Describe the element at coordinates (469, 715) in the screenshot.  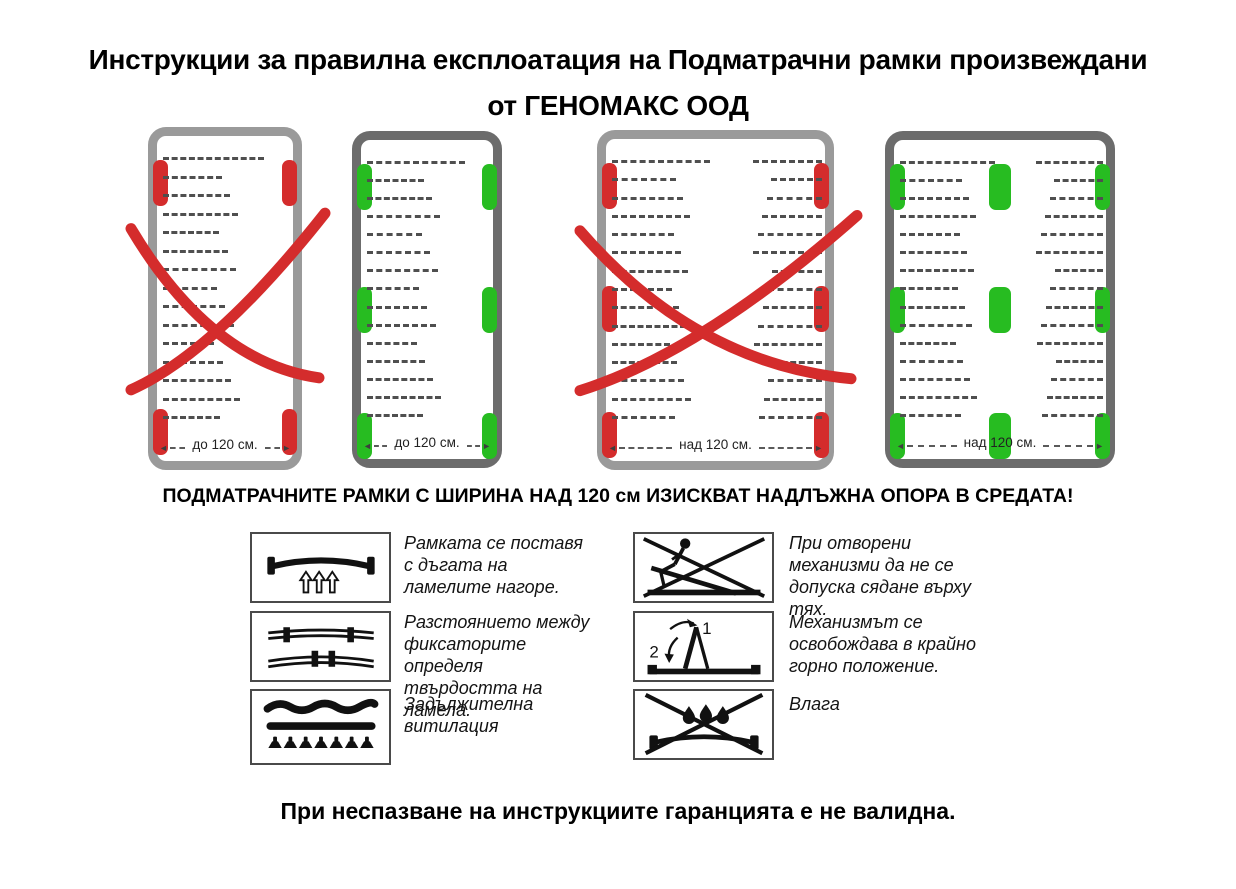
I see `instruction-text-3: Задължителна витилация` at that location.